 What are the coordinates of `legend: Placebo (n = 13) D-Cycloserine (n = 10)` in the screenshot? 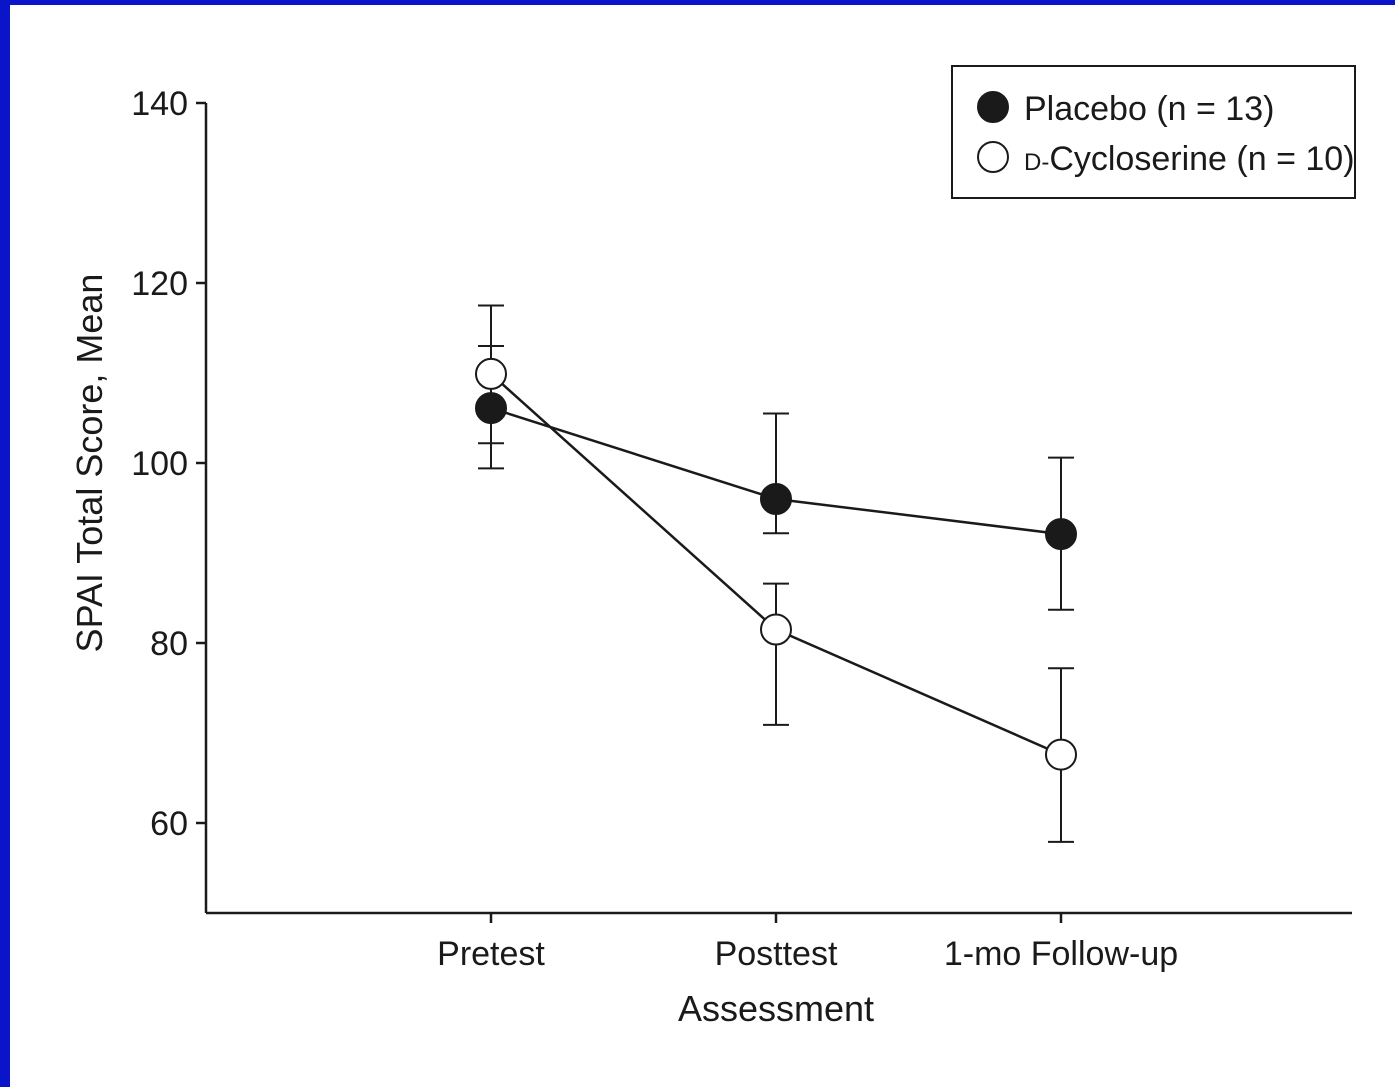 It's located at (1153, 132).